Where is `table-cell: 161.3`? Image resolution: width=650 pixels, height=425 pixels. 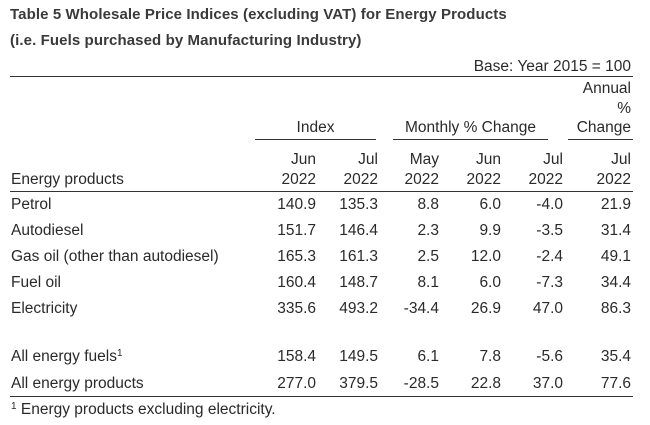 table-cell: 161.3 is located at coordinates (358, 256).